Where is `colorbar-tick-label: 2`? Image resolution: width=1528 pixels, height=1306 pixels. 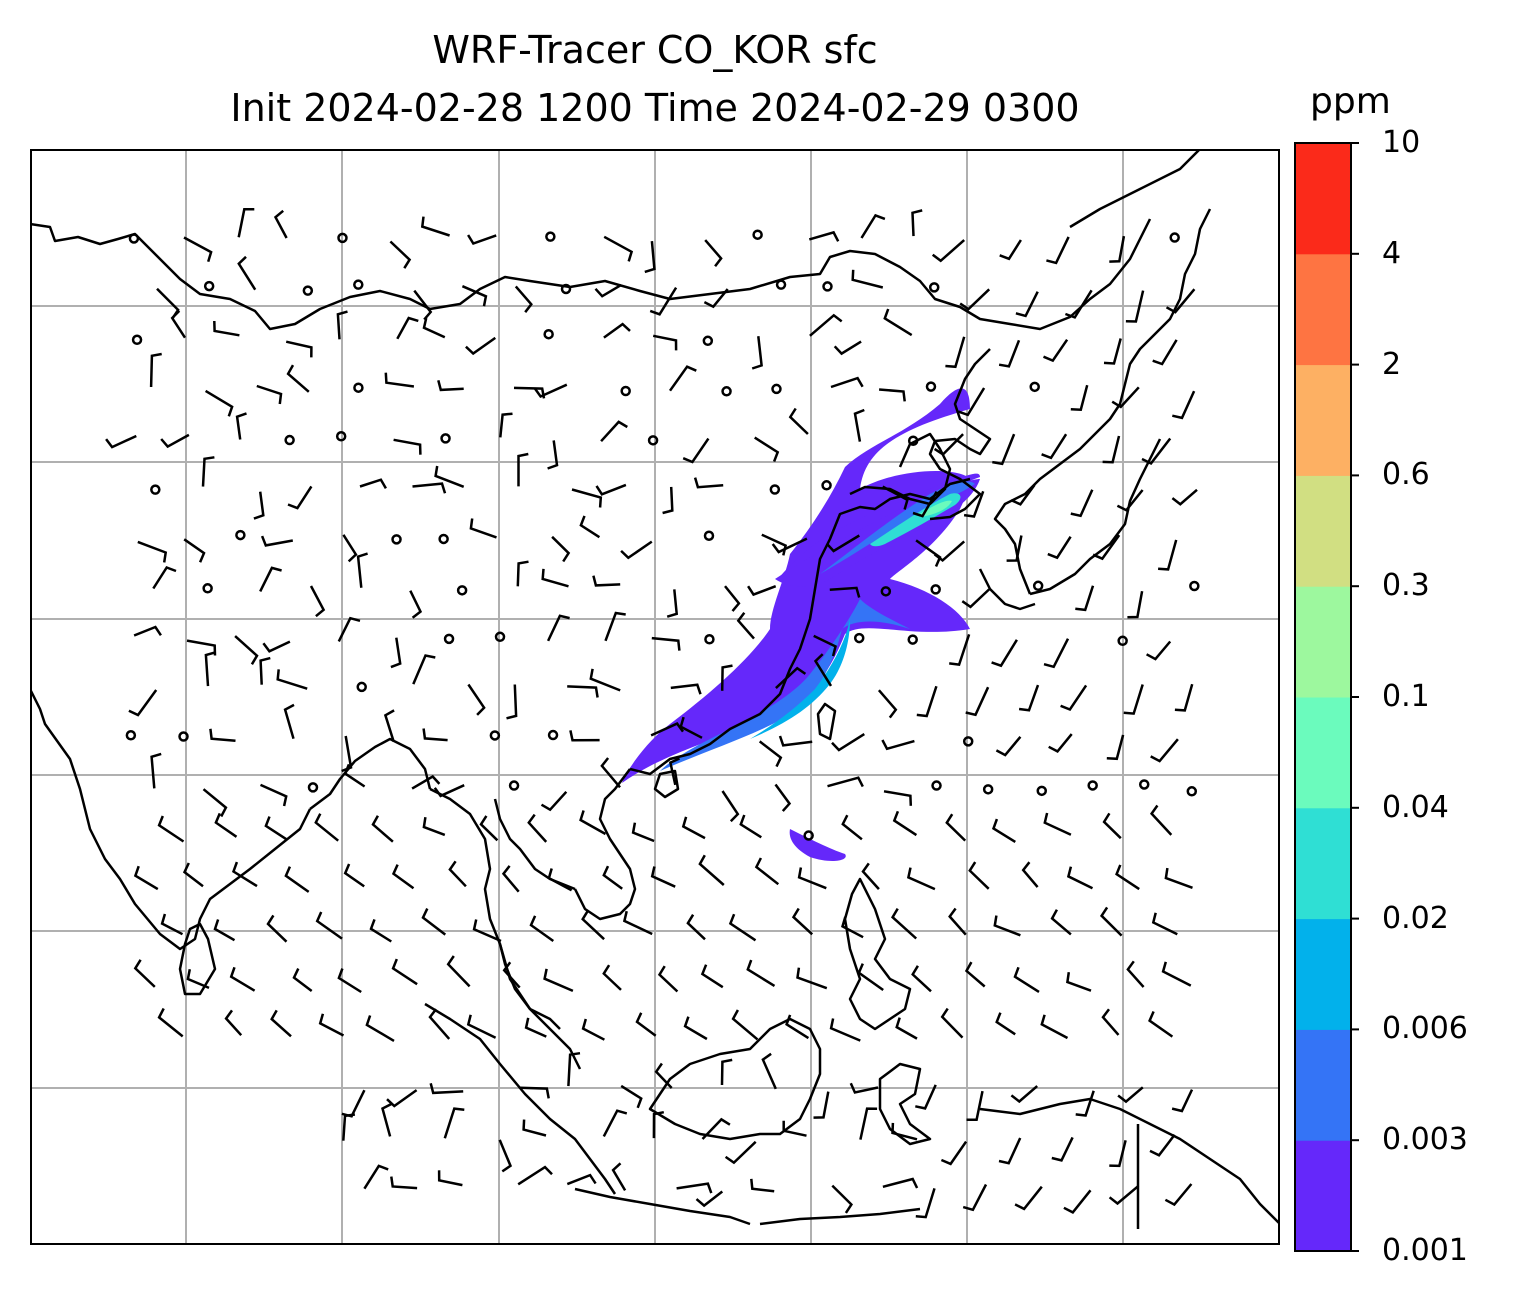
colorbar-tick-label: 2 is located at coordinates (1392, 364).